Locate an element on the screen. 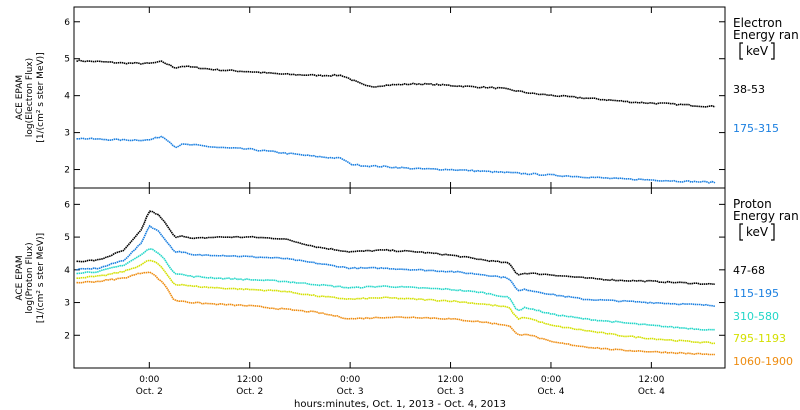 The height and width of the screenshot is (410, 800). proton-ytick-label: 6 is located at coordinates (67, 205).